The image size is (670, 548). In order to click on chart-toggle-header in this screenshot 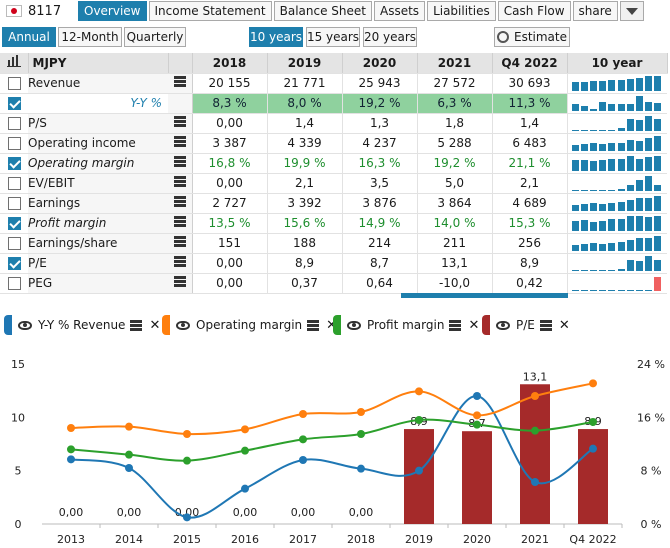, I will do `click(14, 63)`.